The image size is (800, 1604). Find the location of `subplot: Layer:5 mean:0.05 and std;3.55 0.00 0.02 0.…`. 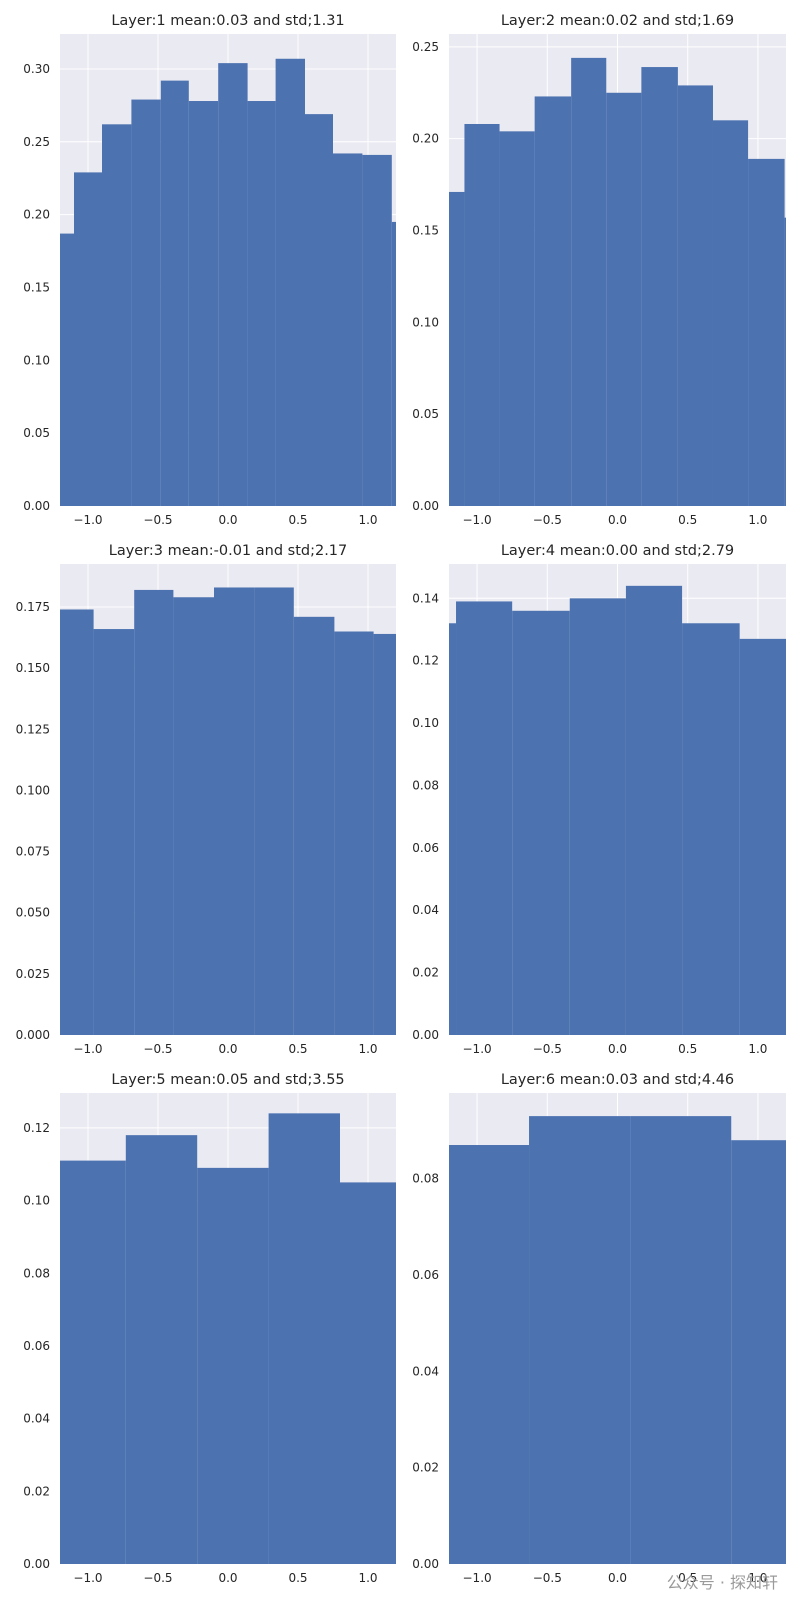

subplot: Layer:5 mean:0.05 and std;3.55 0.00 0.02 0.… is located at coordinates (209, 1328).